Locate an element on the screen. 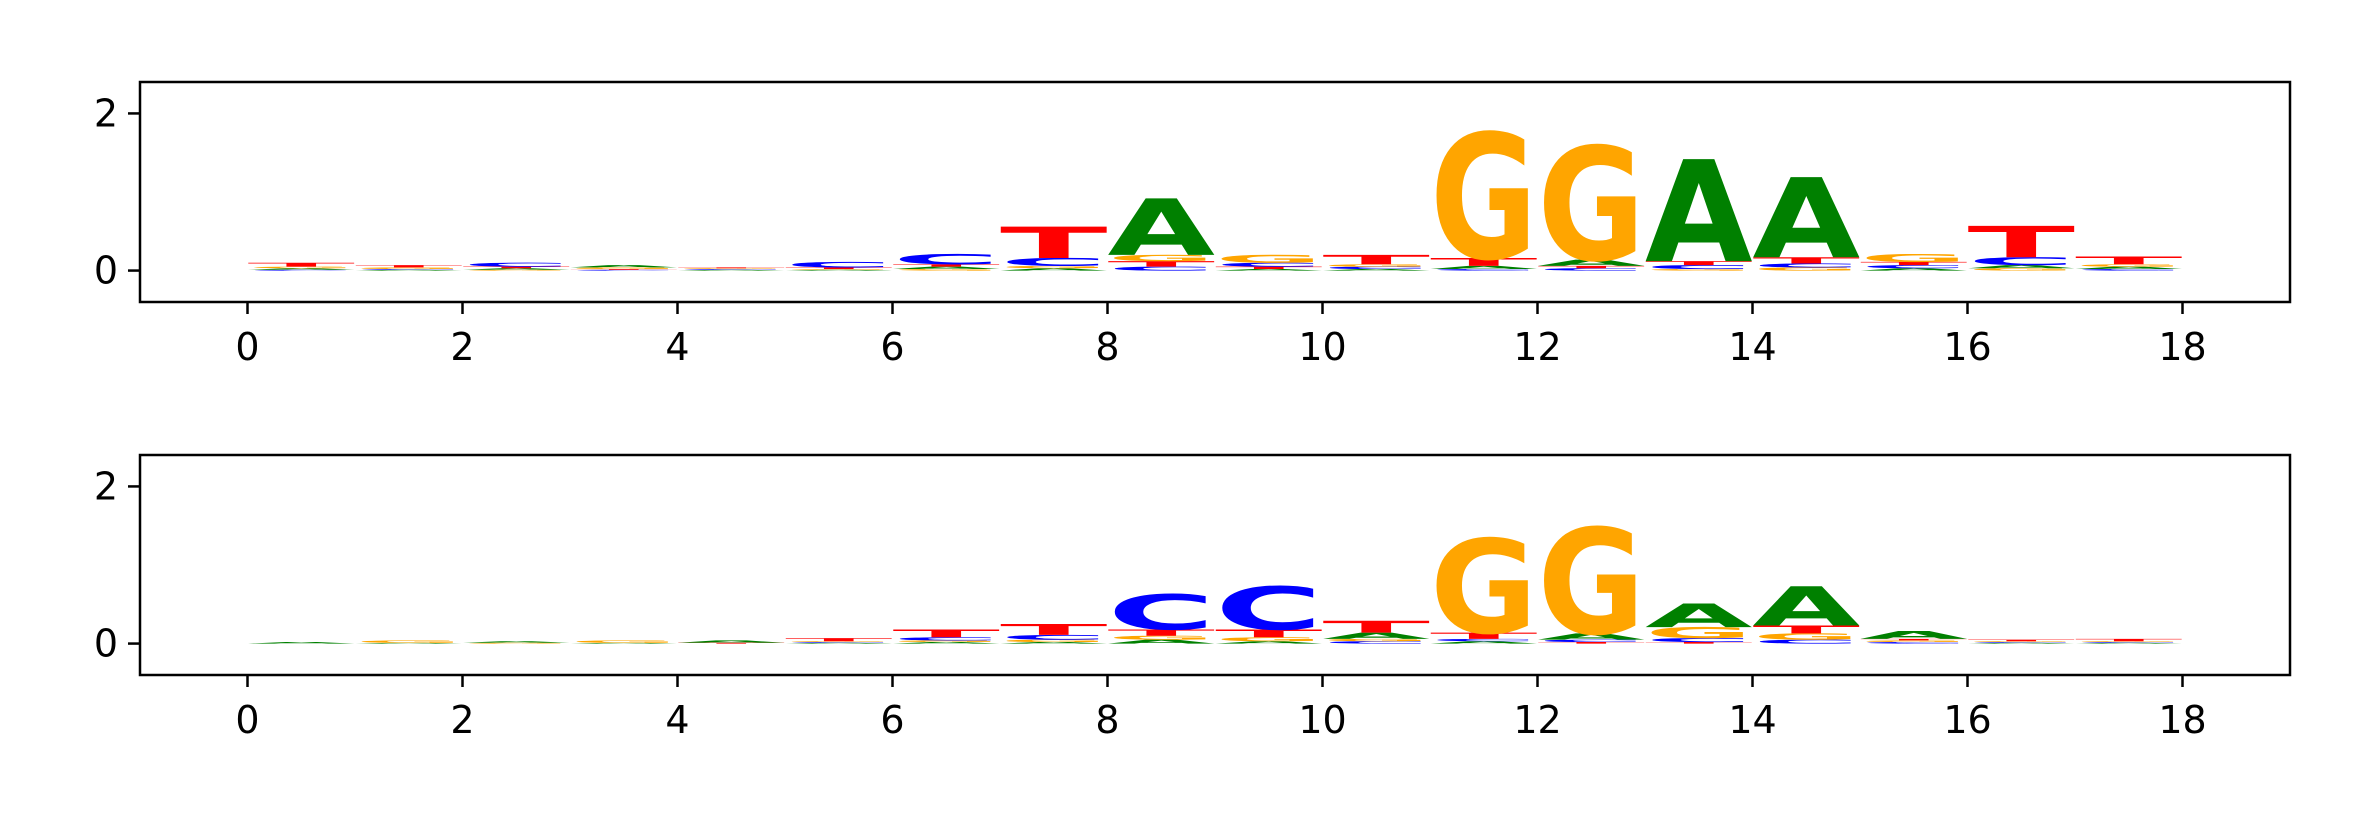  logo-letter-A-pos-6: A is located at coordinates (947, 268).